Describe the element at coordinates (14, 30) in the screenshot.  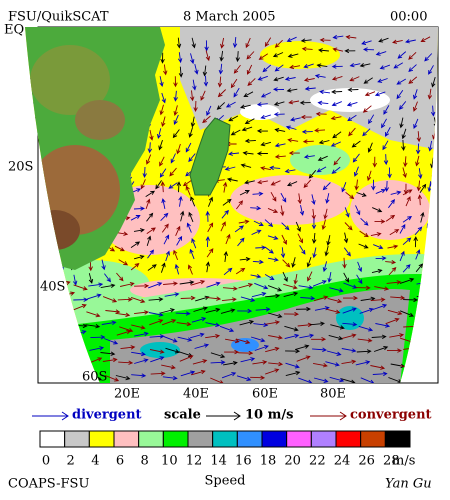
I see `lat-label: EQ` at that location.